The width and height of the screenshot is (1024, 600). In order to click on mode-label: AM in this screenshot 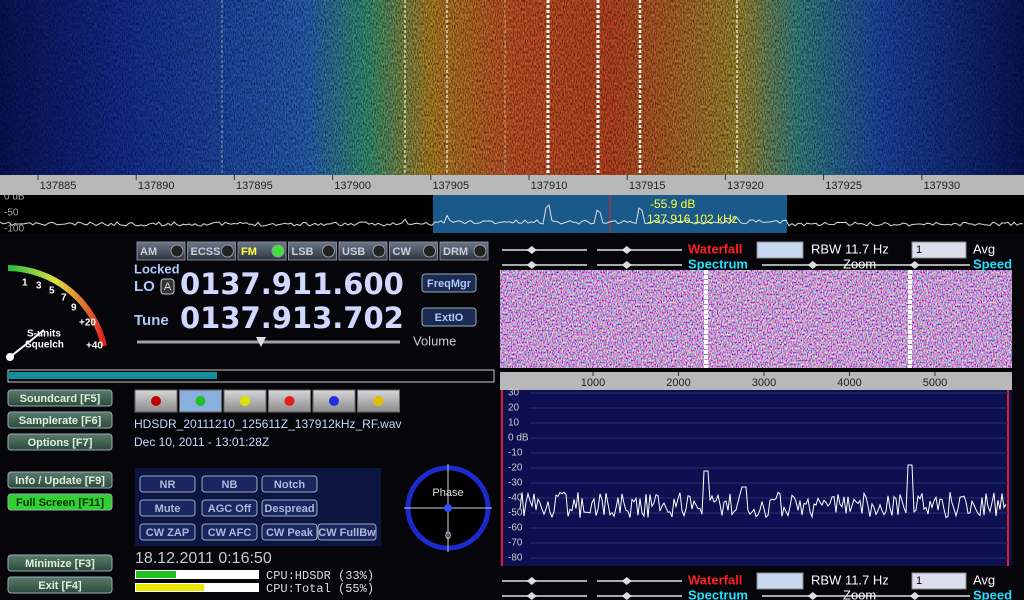, I will do `click(148, 252)`.